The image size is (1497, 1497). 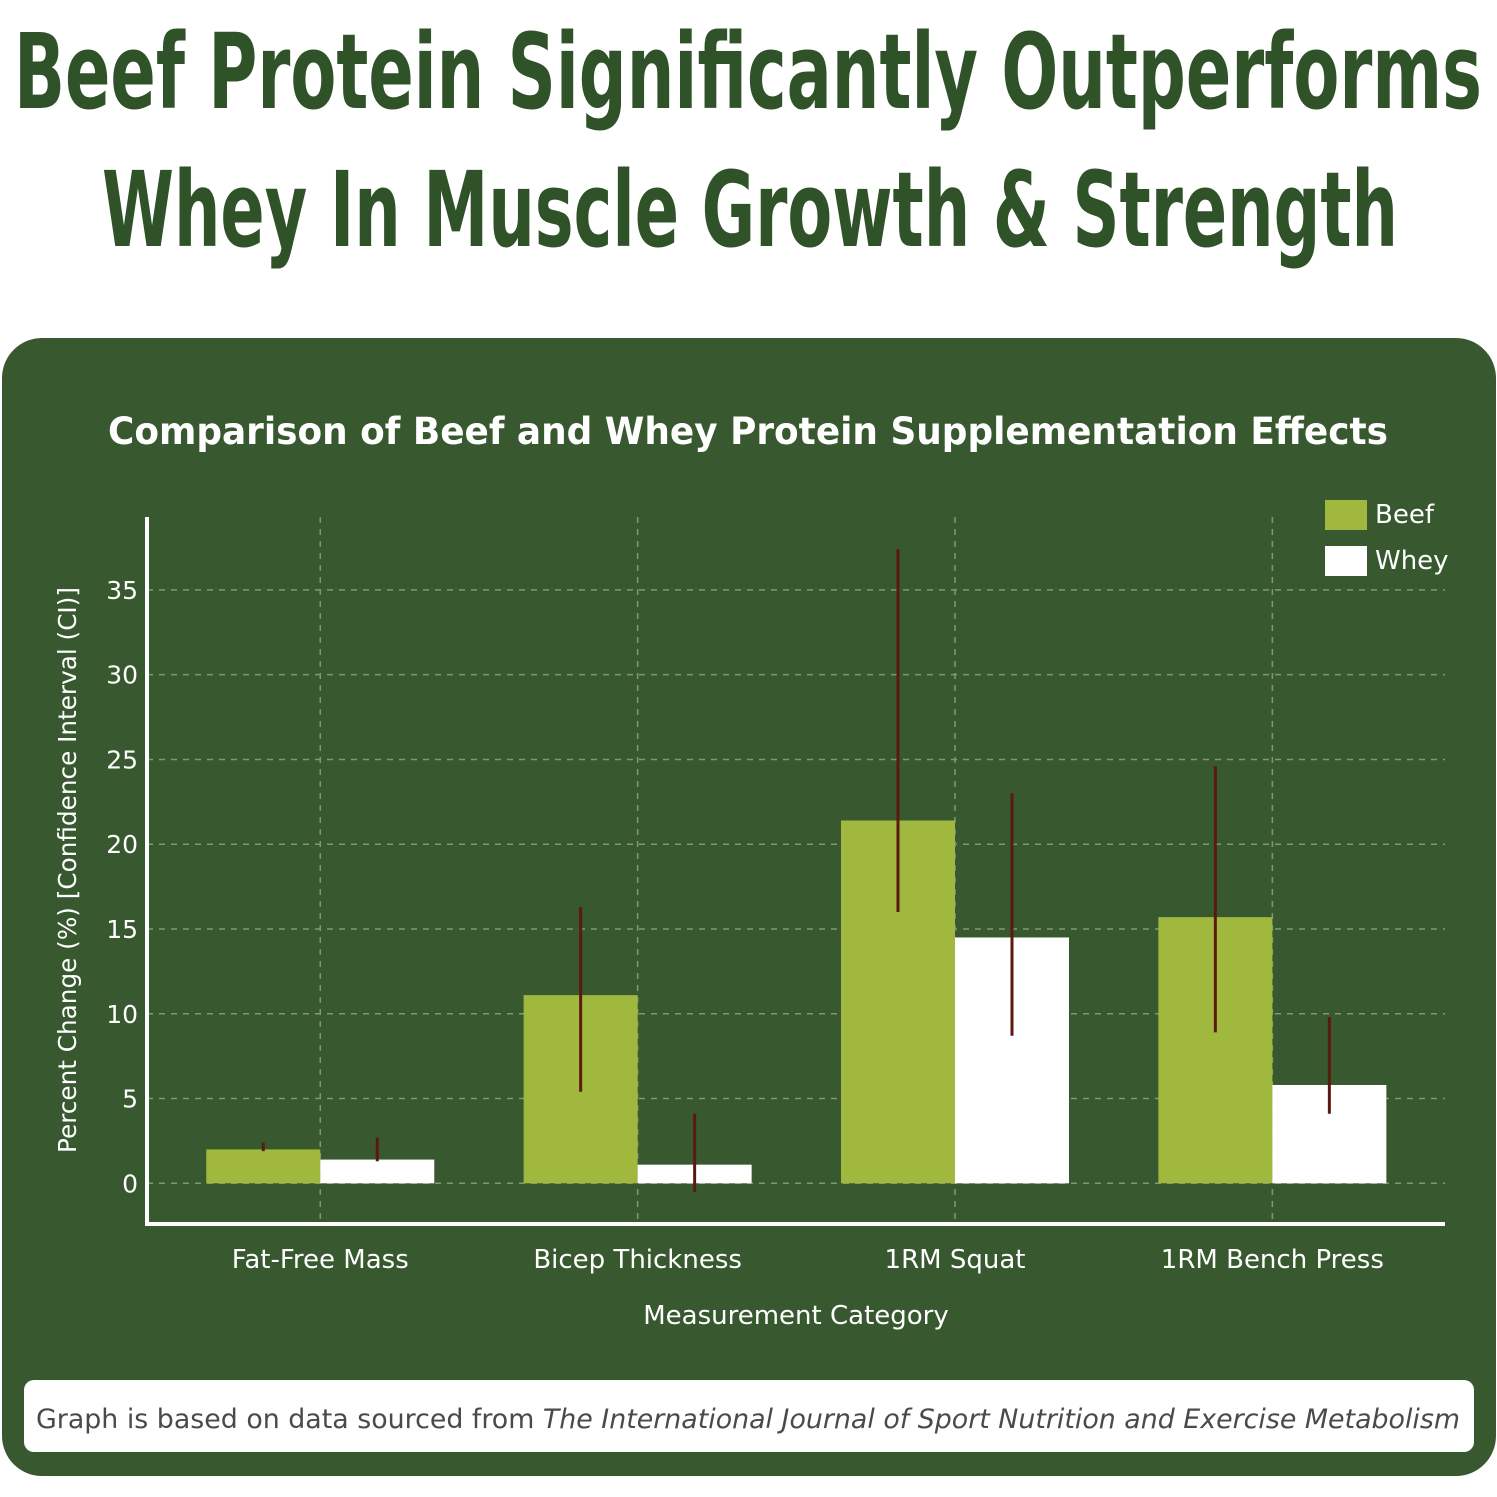 What do you see at coordinates (122, 590) in the screenshot?
I see `y-tick-label: 35` at bounding box center [122, 590].